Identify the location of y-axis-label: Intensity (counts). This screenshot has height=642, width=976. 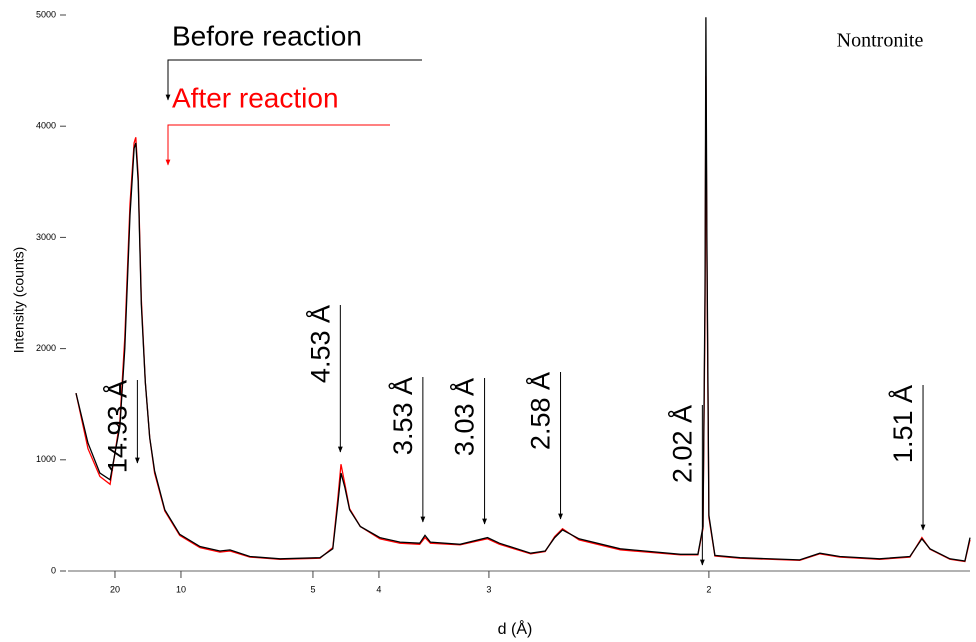
(19, 300).